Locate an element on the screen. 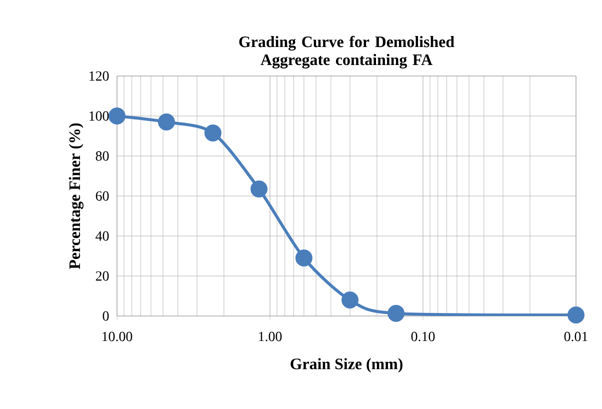 Image resolution: width=602 pixels, height=409 pixels. x-tick-label: 1.00 is located at coordinates (270, 337).